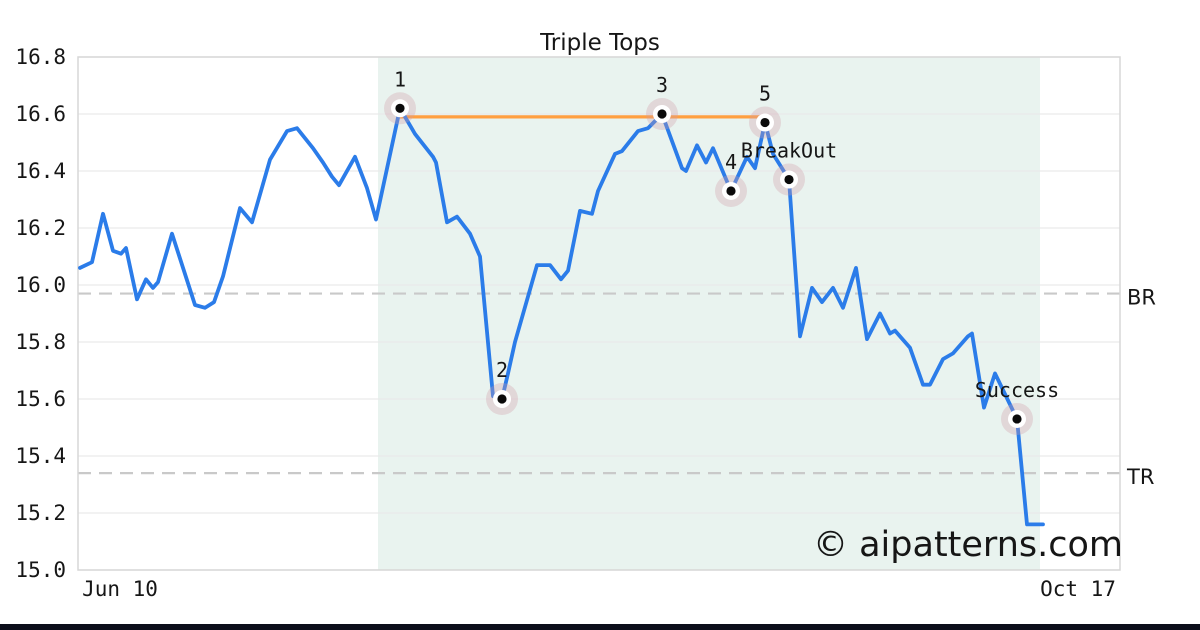  What do you see at coordinates (662, 85) in the screenshot?
I see `marker-label: 3` at bounding box center [662, 85].